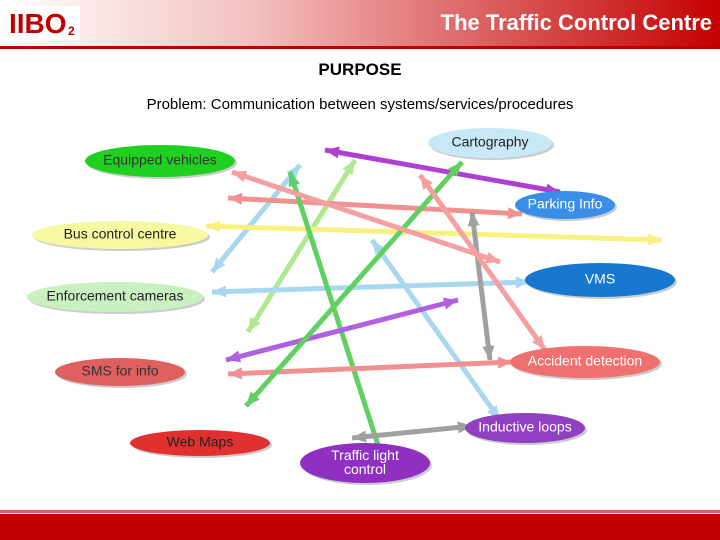 Image resolution: width=720 pixels, height=540 pixels. I want to click on node-label: Traffic light control, so click(365, 462).